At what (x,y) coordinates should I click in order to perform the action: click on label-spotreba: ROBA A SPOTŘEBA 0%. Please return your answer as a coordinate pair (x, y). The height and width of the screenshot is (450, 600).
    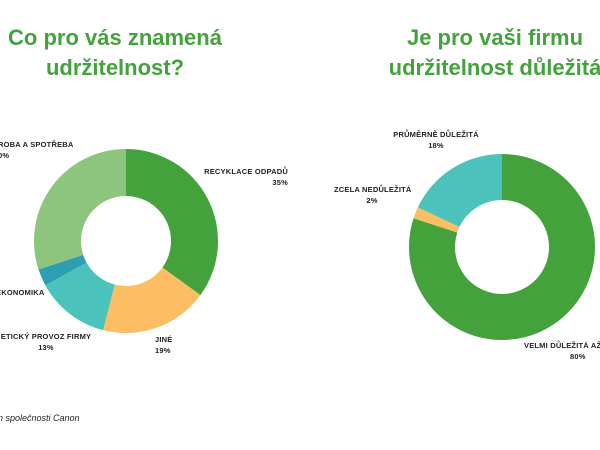
    Looking at the image, I should click on (37, 150).